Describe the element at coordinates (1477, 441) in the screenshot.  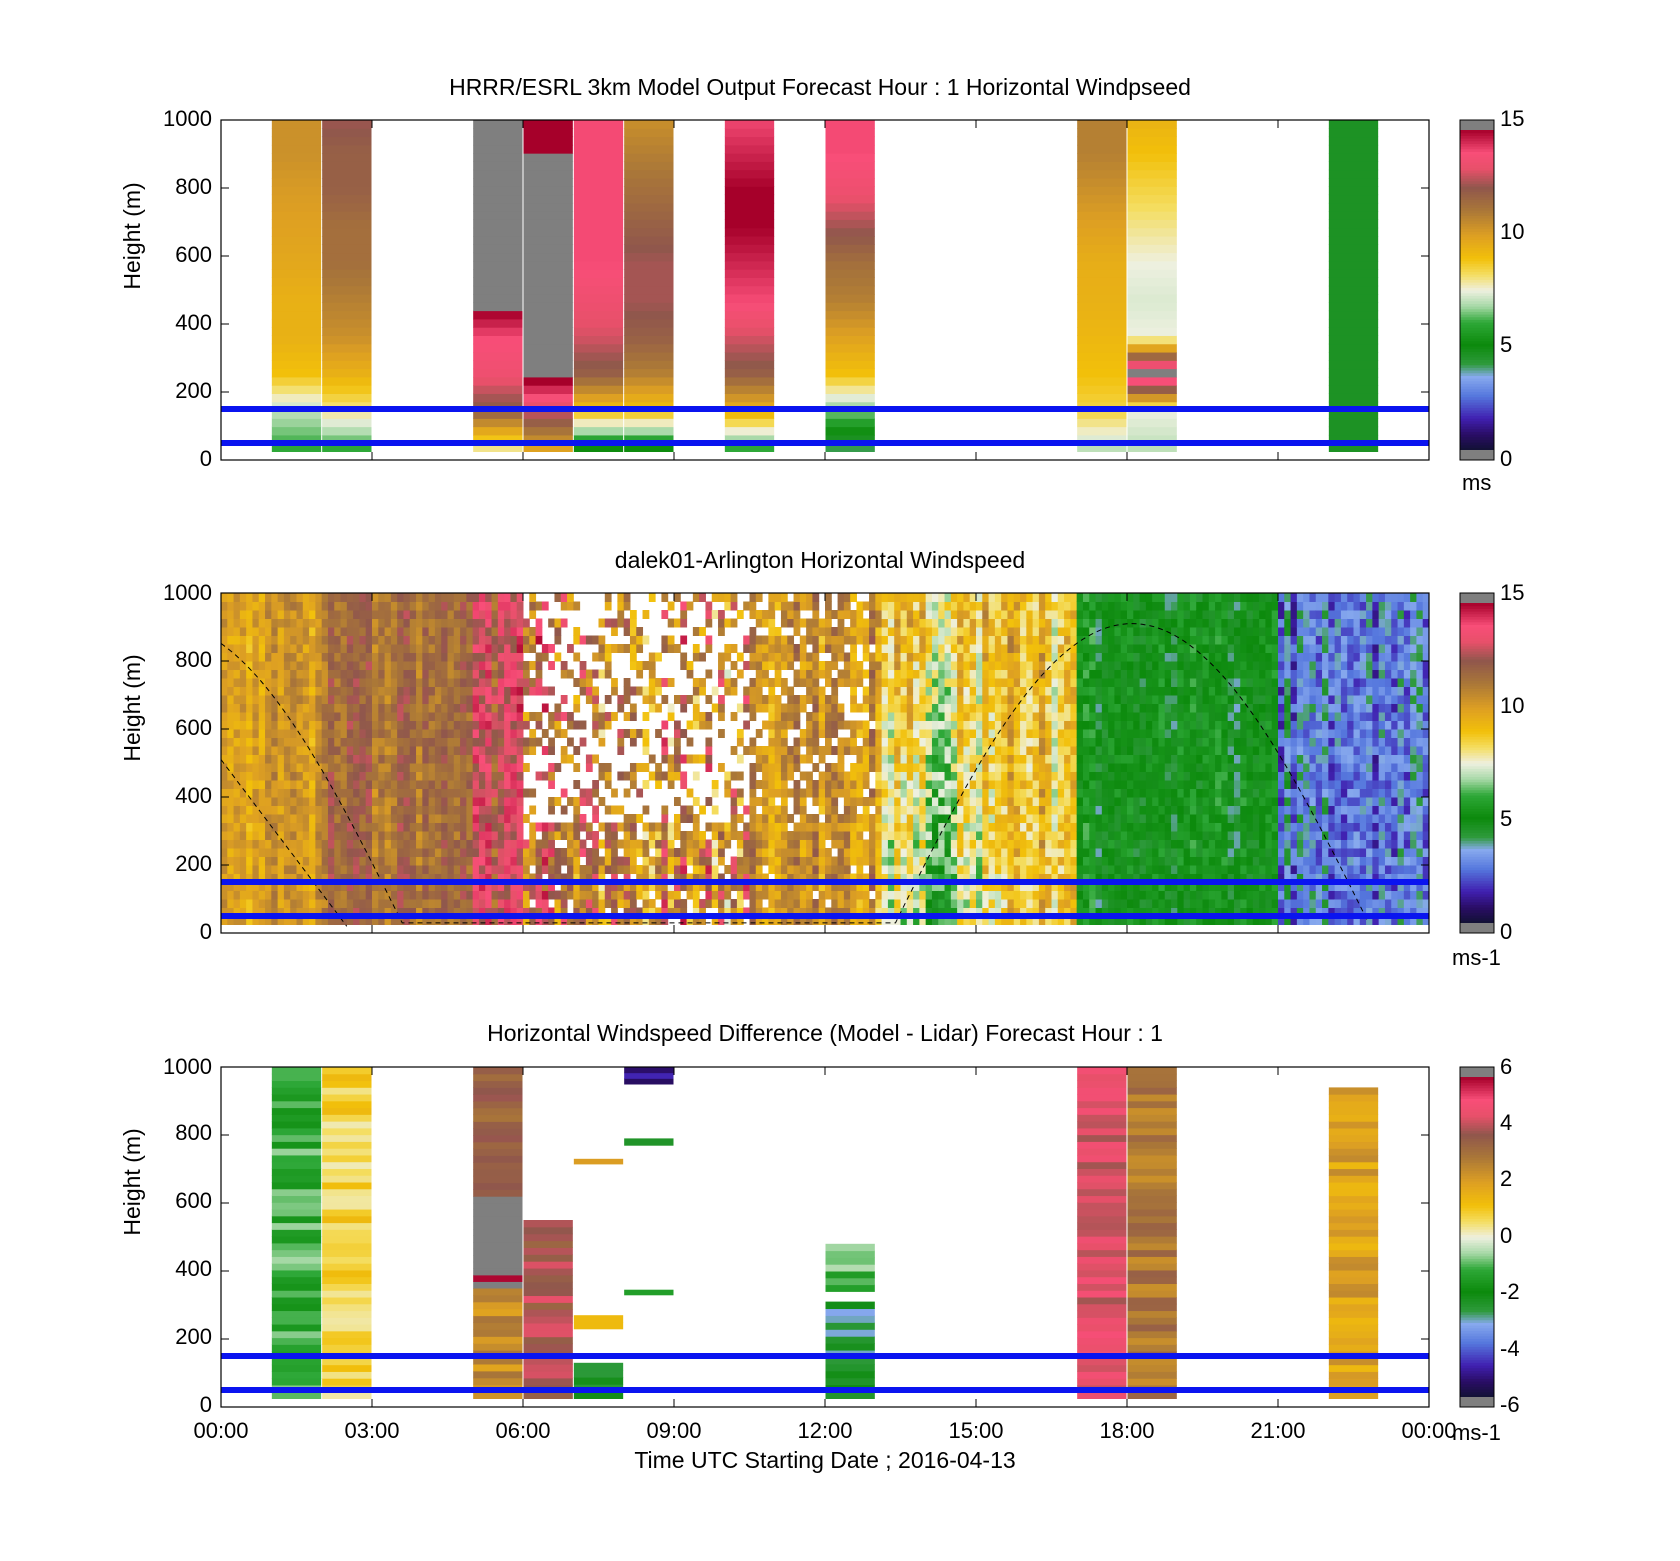
I see `colorbar-swatch` at that location.